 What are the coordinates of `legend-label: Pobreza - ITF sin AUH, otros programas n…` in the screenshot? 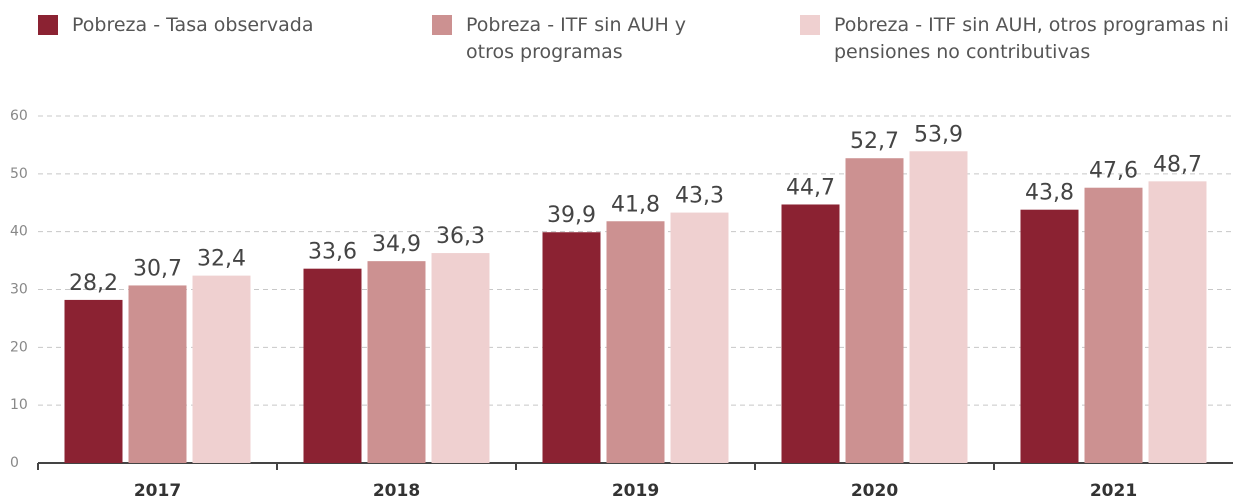 It's located at (1031, 38).